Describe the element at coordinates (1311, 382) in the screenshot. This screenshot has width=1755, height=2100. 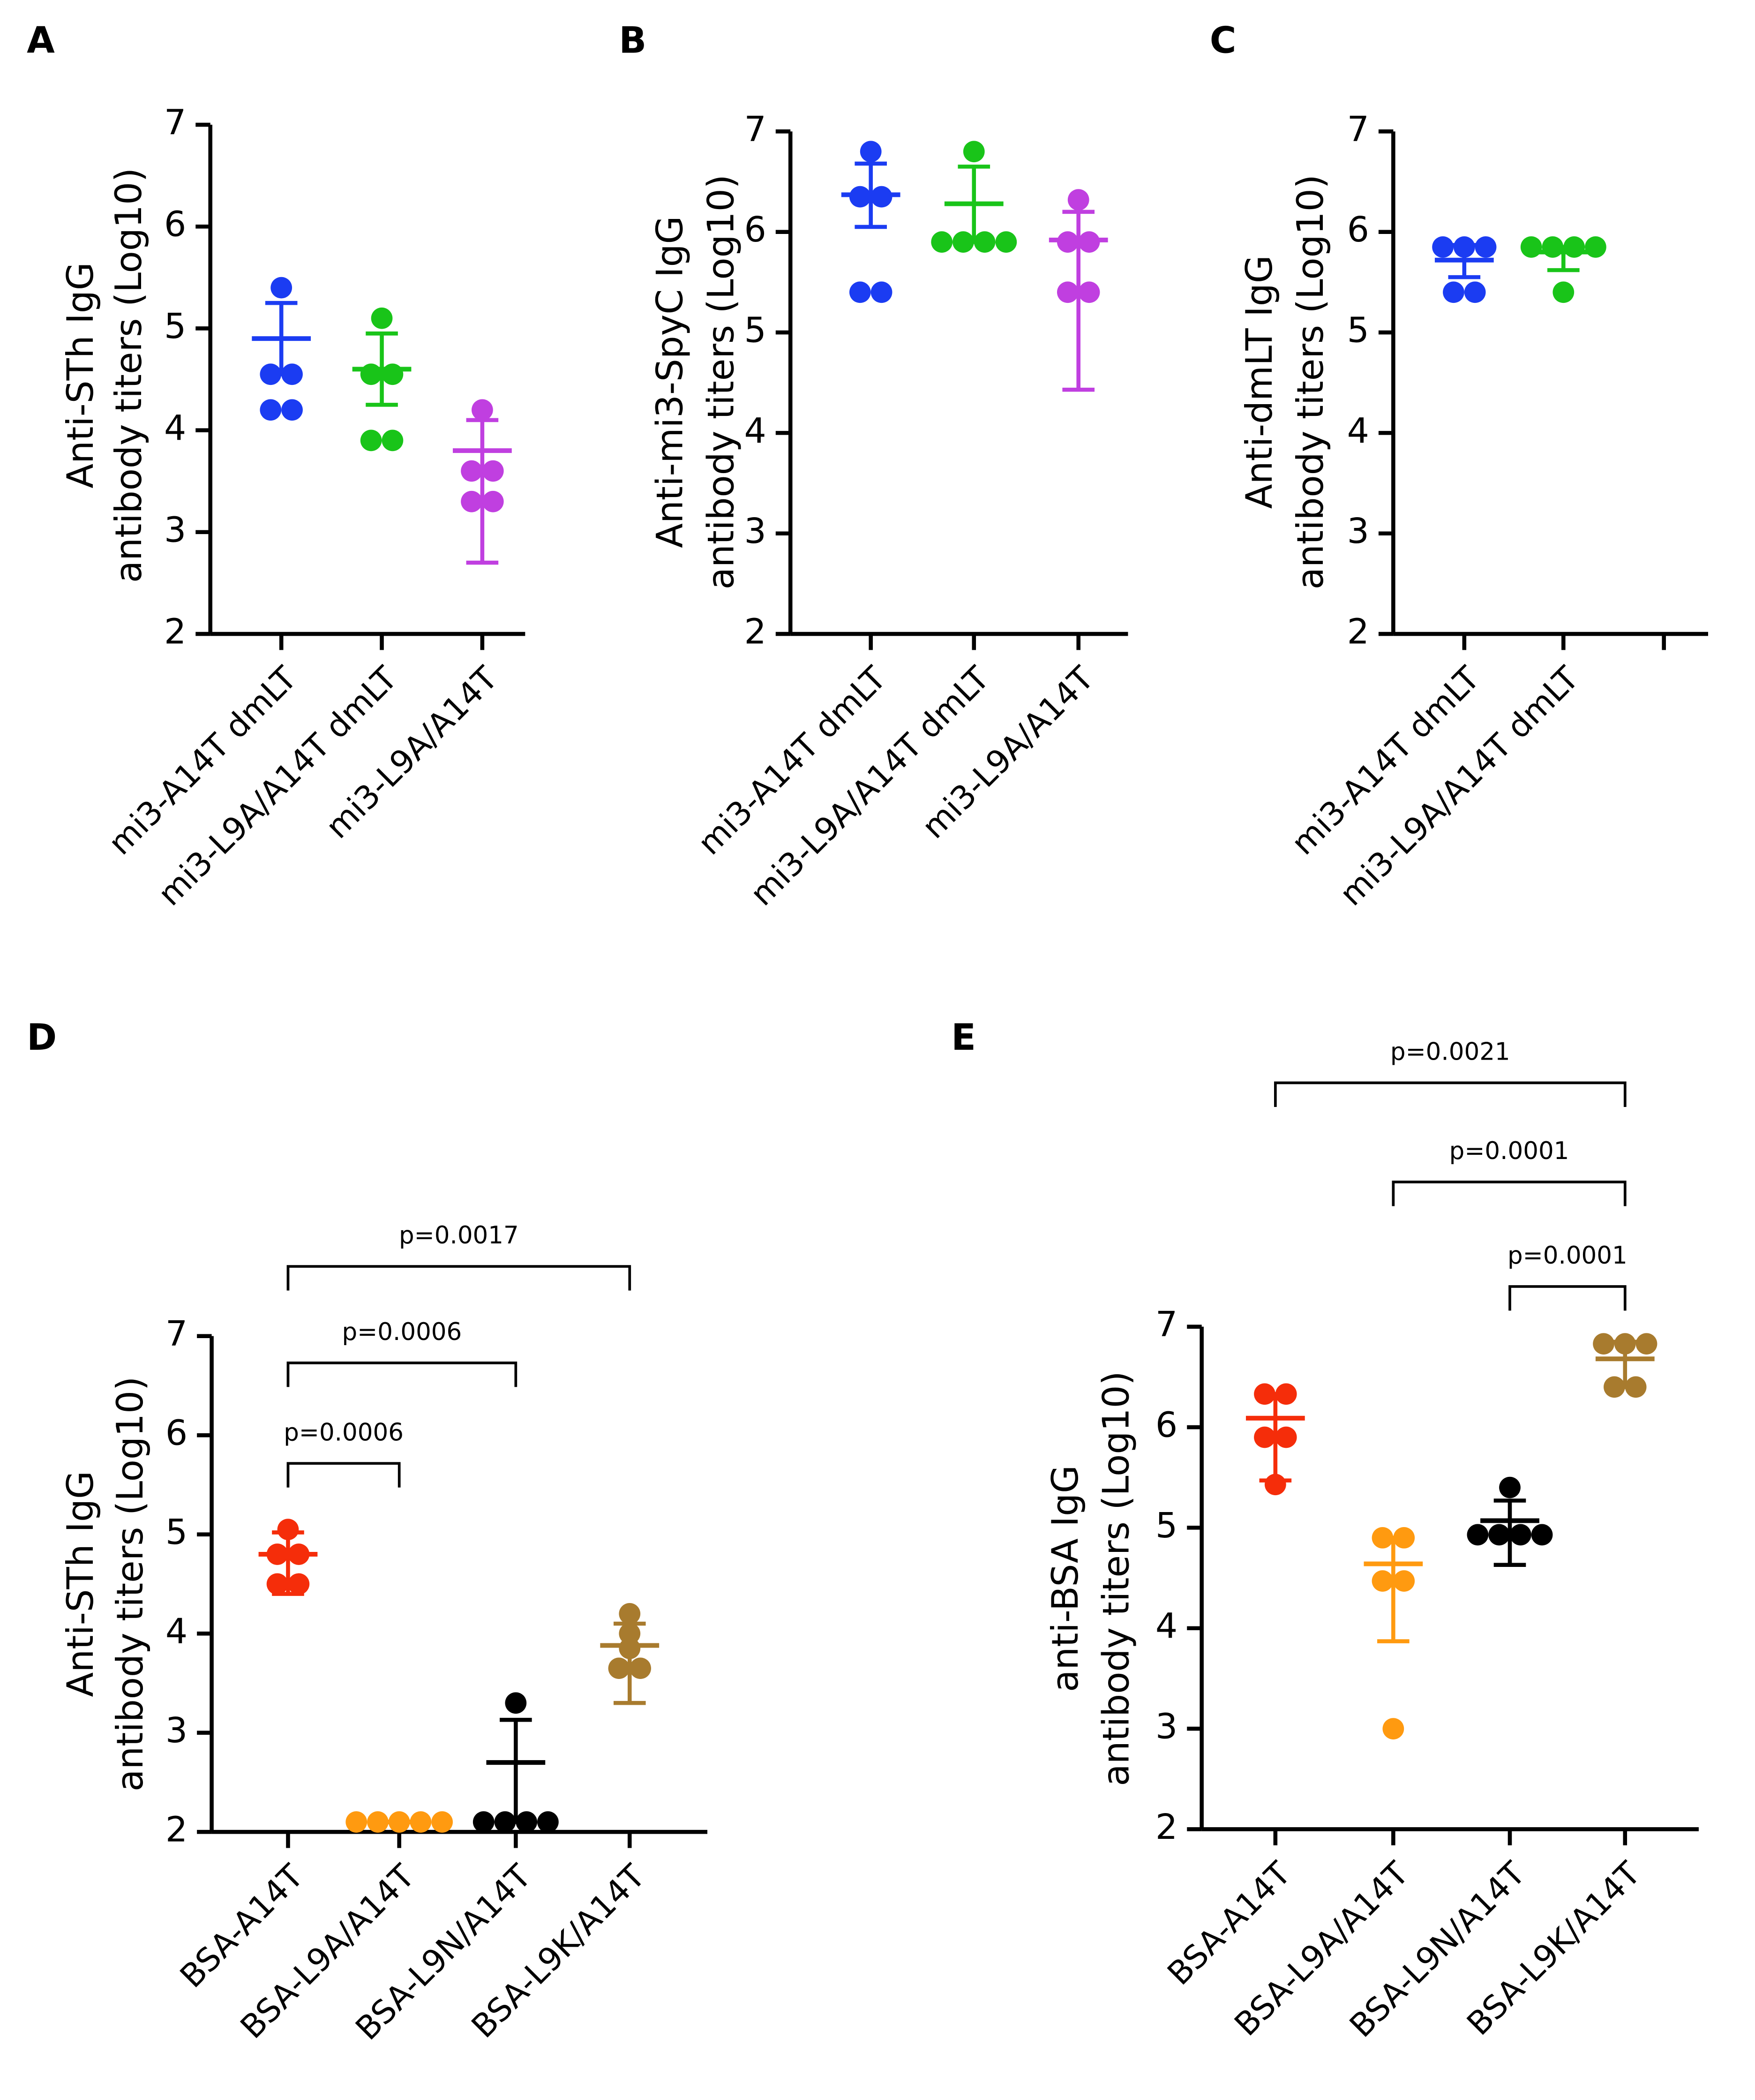
I see `y-axis-label: antibody titers (Log10)` at that location.